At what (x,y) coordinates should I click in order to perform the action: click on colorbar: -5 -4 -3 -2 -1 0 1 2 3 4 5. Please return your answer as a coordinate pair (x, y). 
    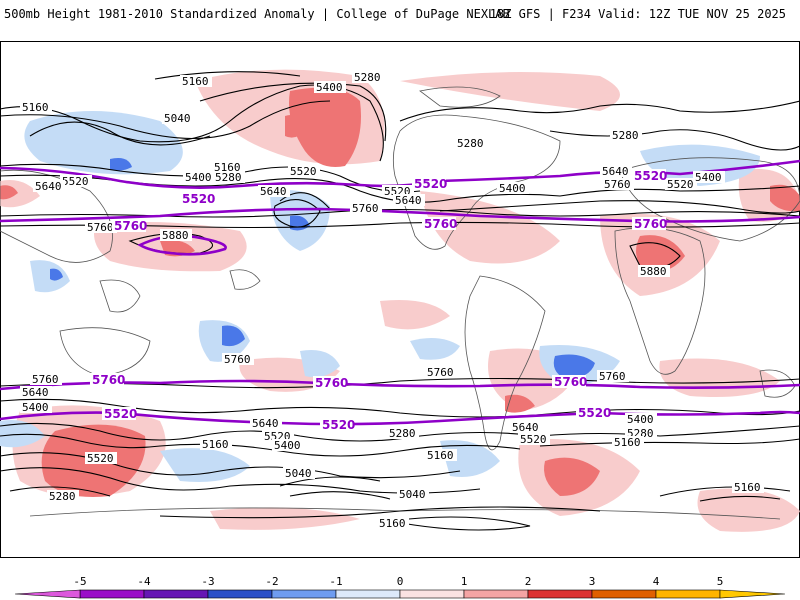
    Looking at the image, I should click on (400, 587).